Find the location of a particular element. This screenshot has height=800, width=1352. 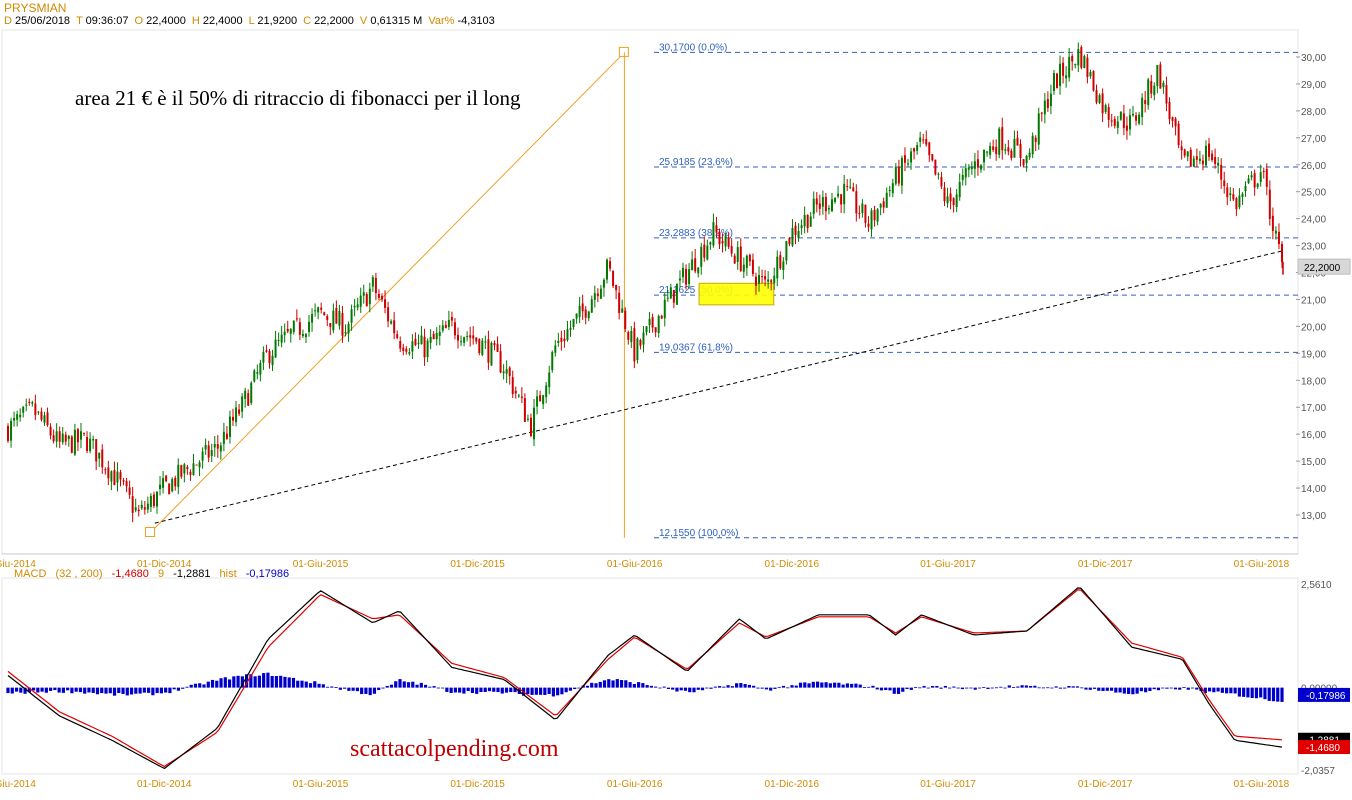

macd-x-tick-label: 01-Dic-2017 is located at coordinates (1105, 784).